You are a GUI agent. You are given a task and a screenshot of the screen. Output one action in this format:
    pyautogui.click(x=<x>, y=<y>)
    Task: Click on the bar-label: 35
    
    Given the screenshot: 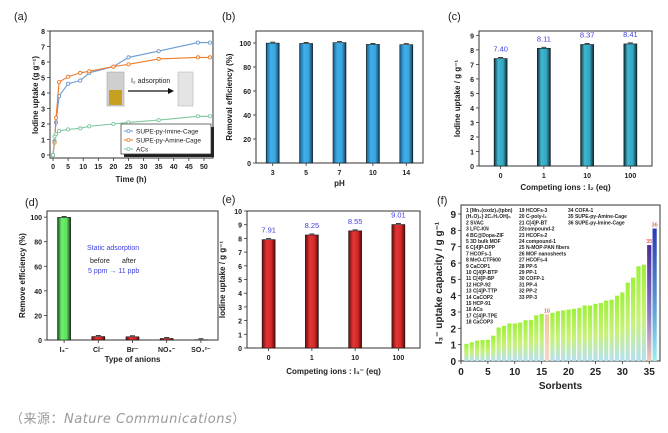 What is the action you would take?
    pyautogui.click(x=649, y=242)
    